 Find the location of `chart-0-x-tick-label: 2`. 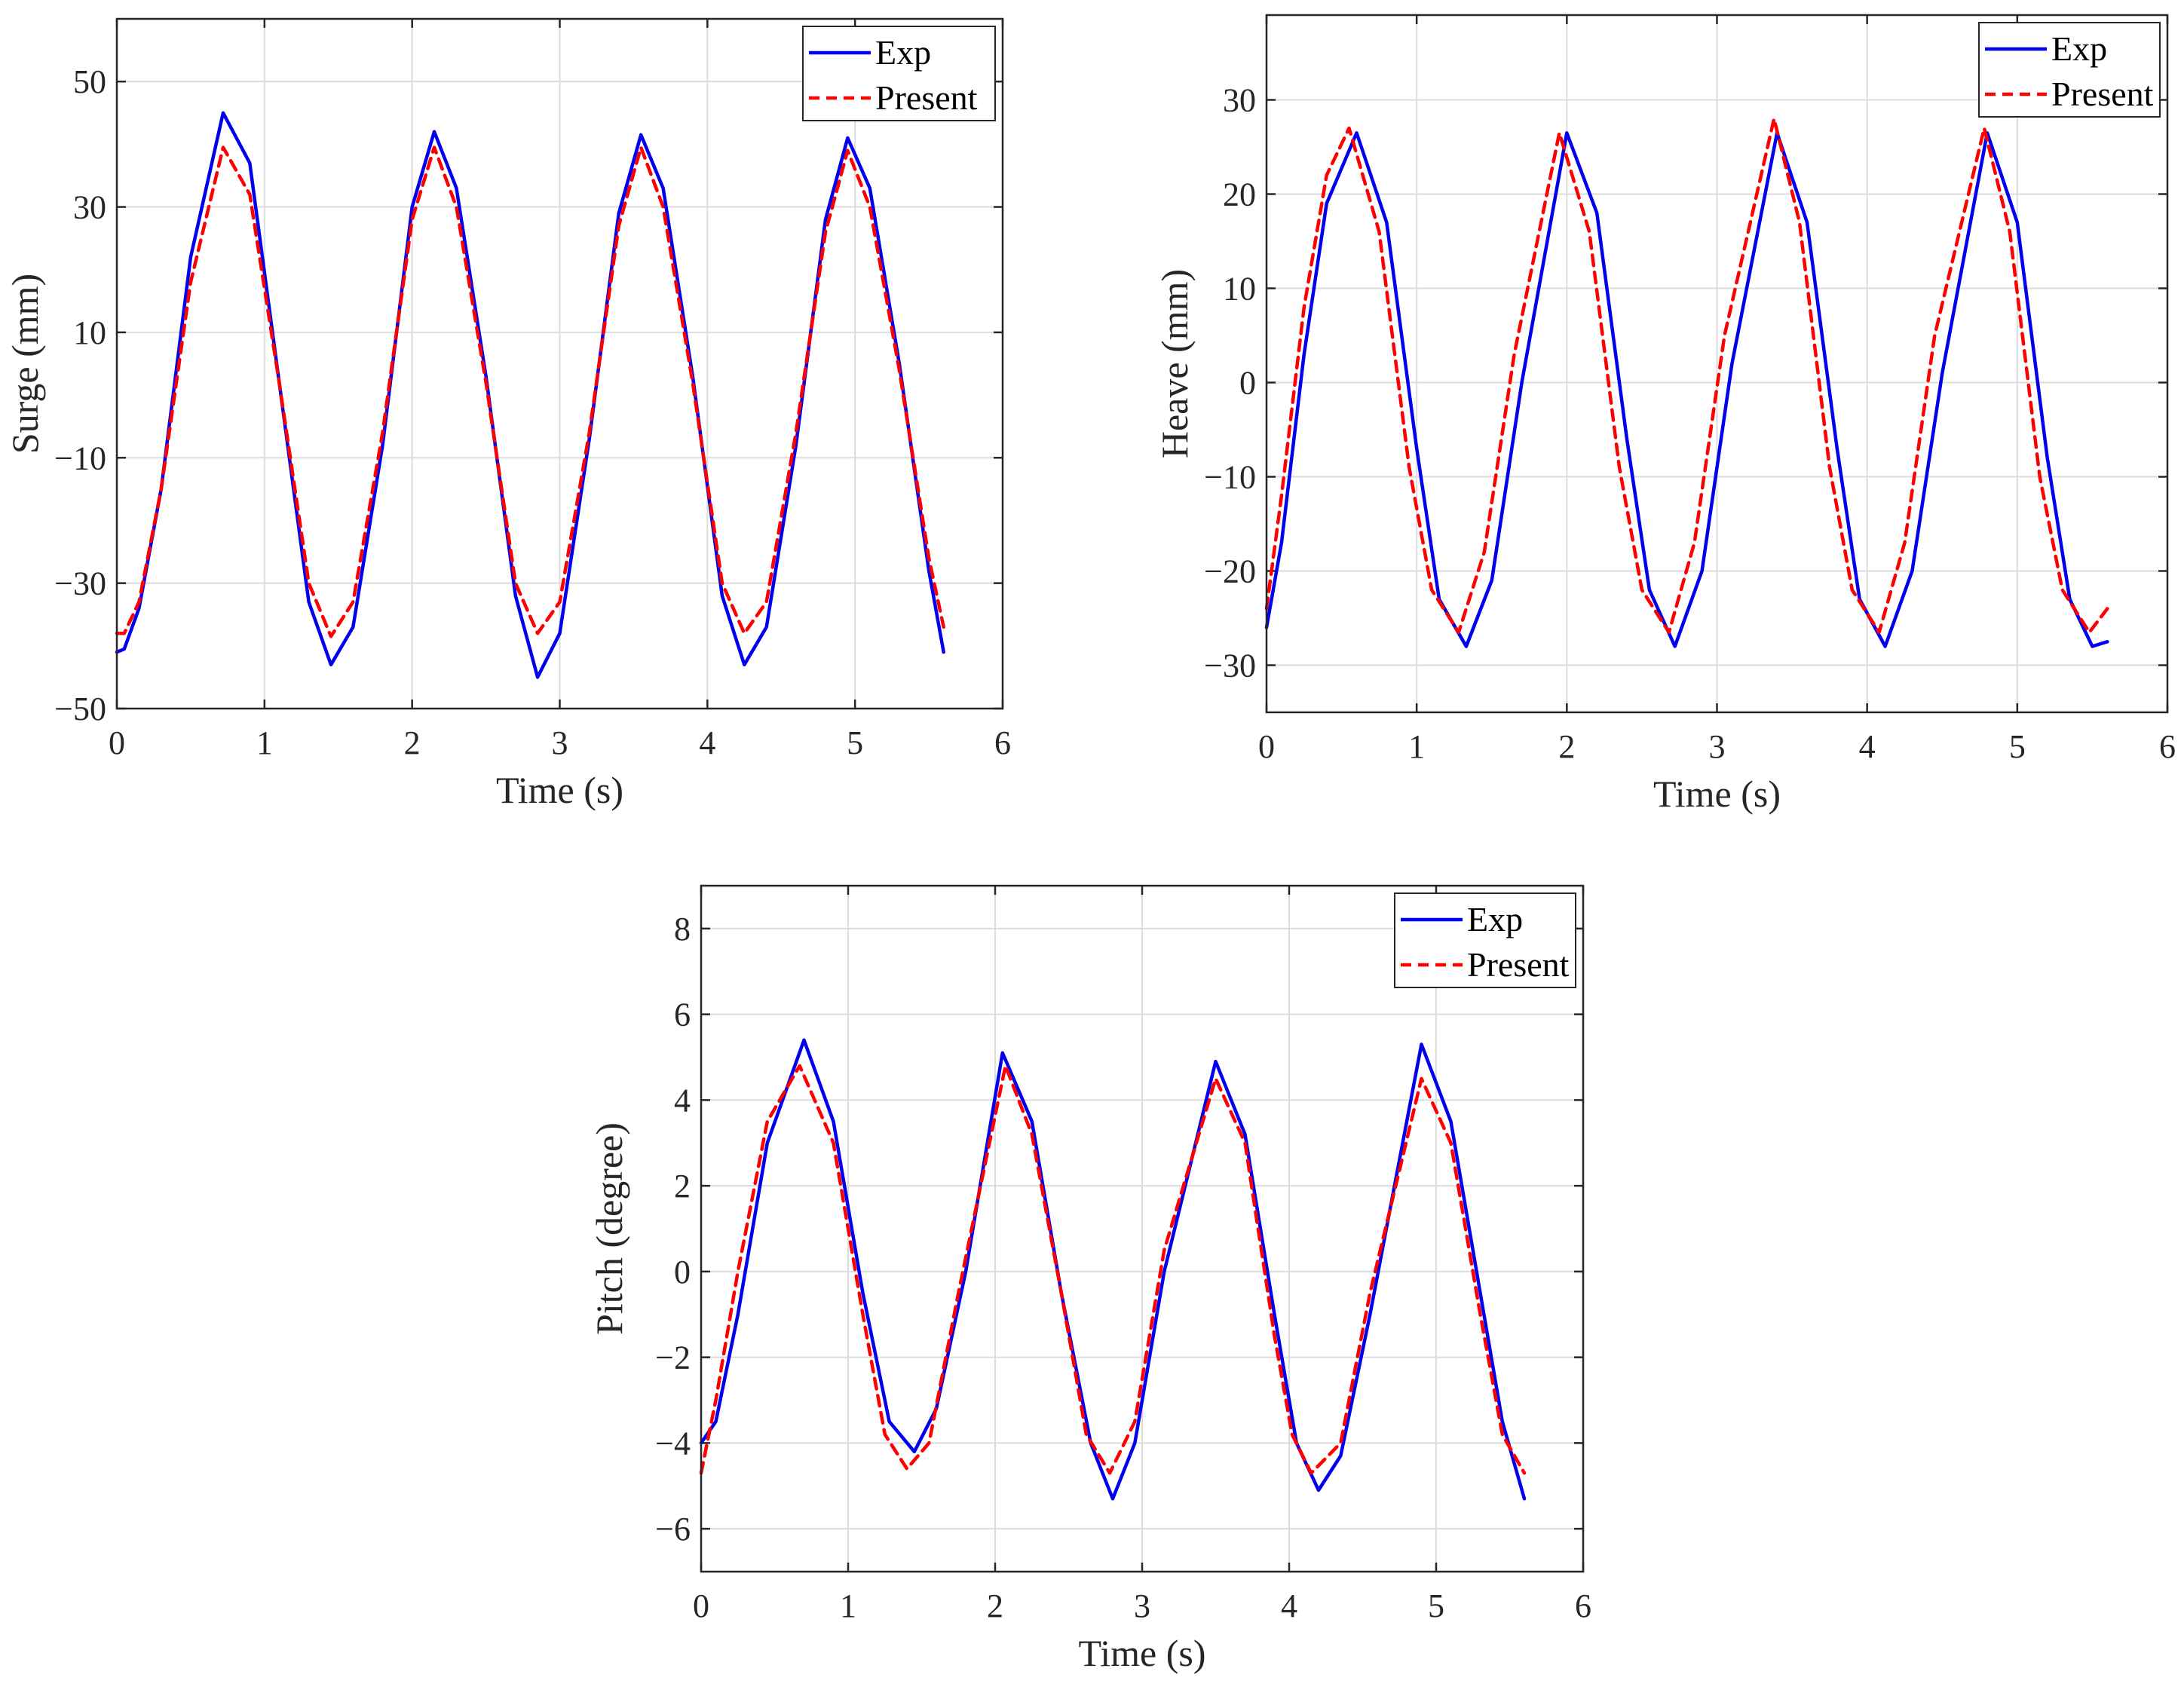

chart-0-x-tick-label: 2 is located at coordinates (412, 742).